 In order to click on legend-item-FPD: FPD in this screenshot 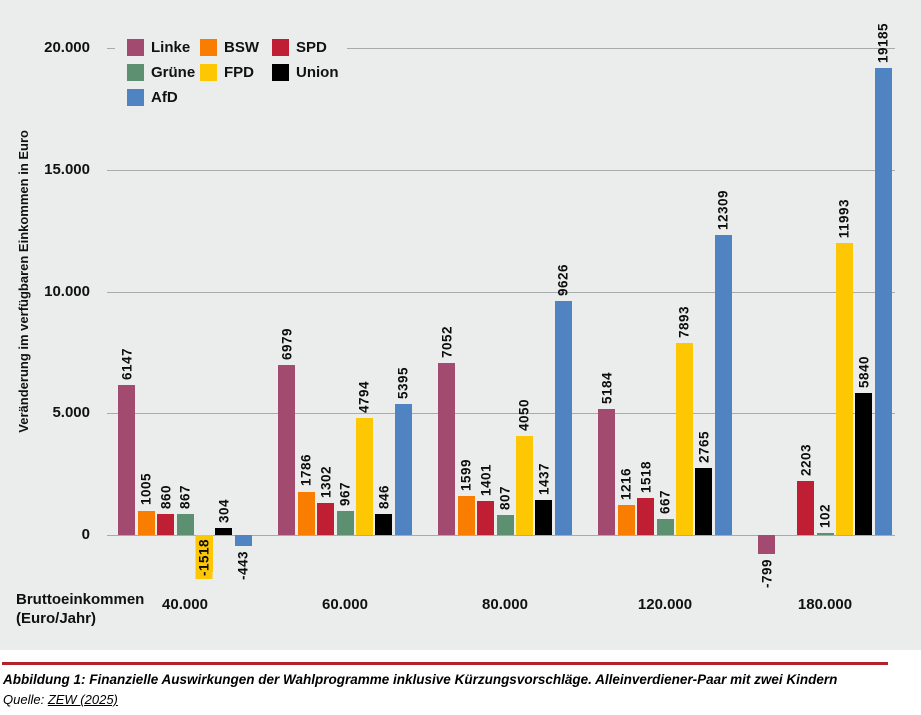, I will do `click(236, 72)`.